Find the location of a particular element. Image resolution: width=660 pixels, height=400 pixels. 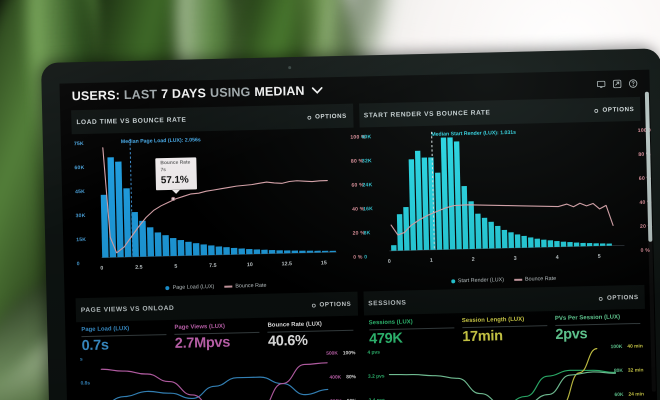

tooltip-subtitle: 7s is located at coordinates (163, 170).